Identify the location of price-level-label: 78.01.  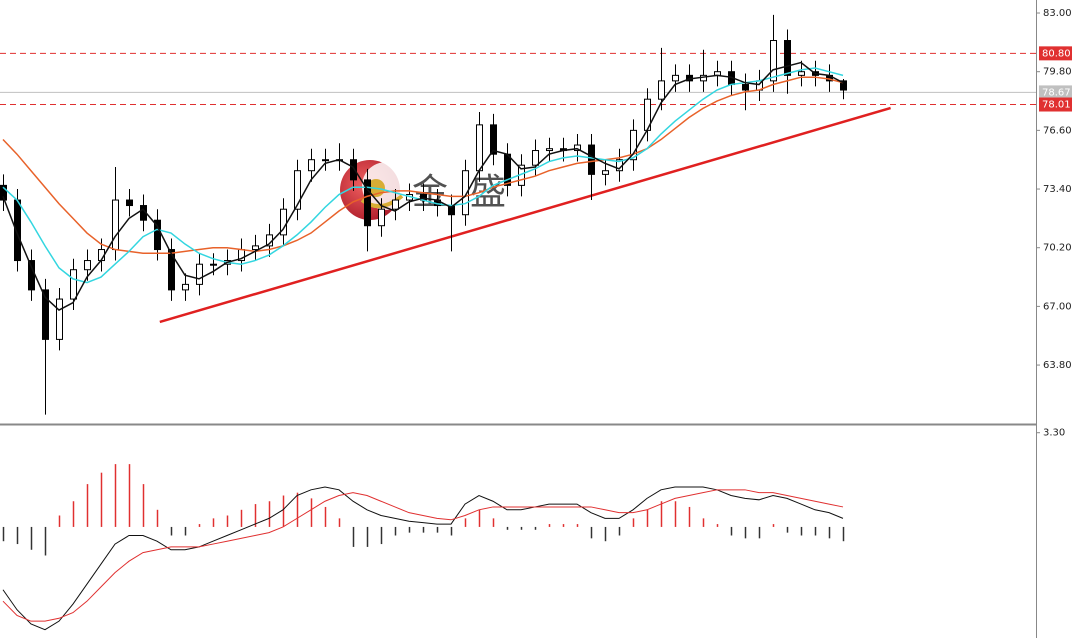
(1056, 105).